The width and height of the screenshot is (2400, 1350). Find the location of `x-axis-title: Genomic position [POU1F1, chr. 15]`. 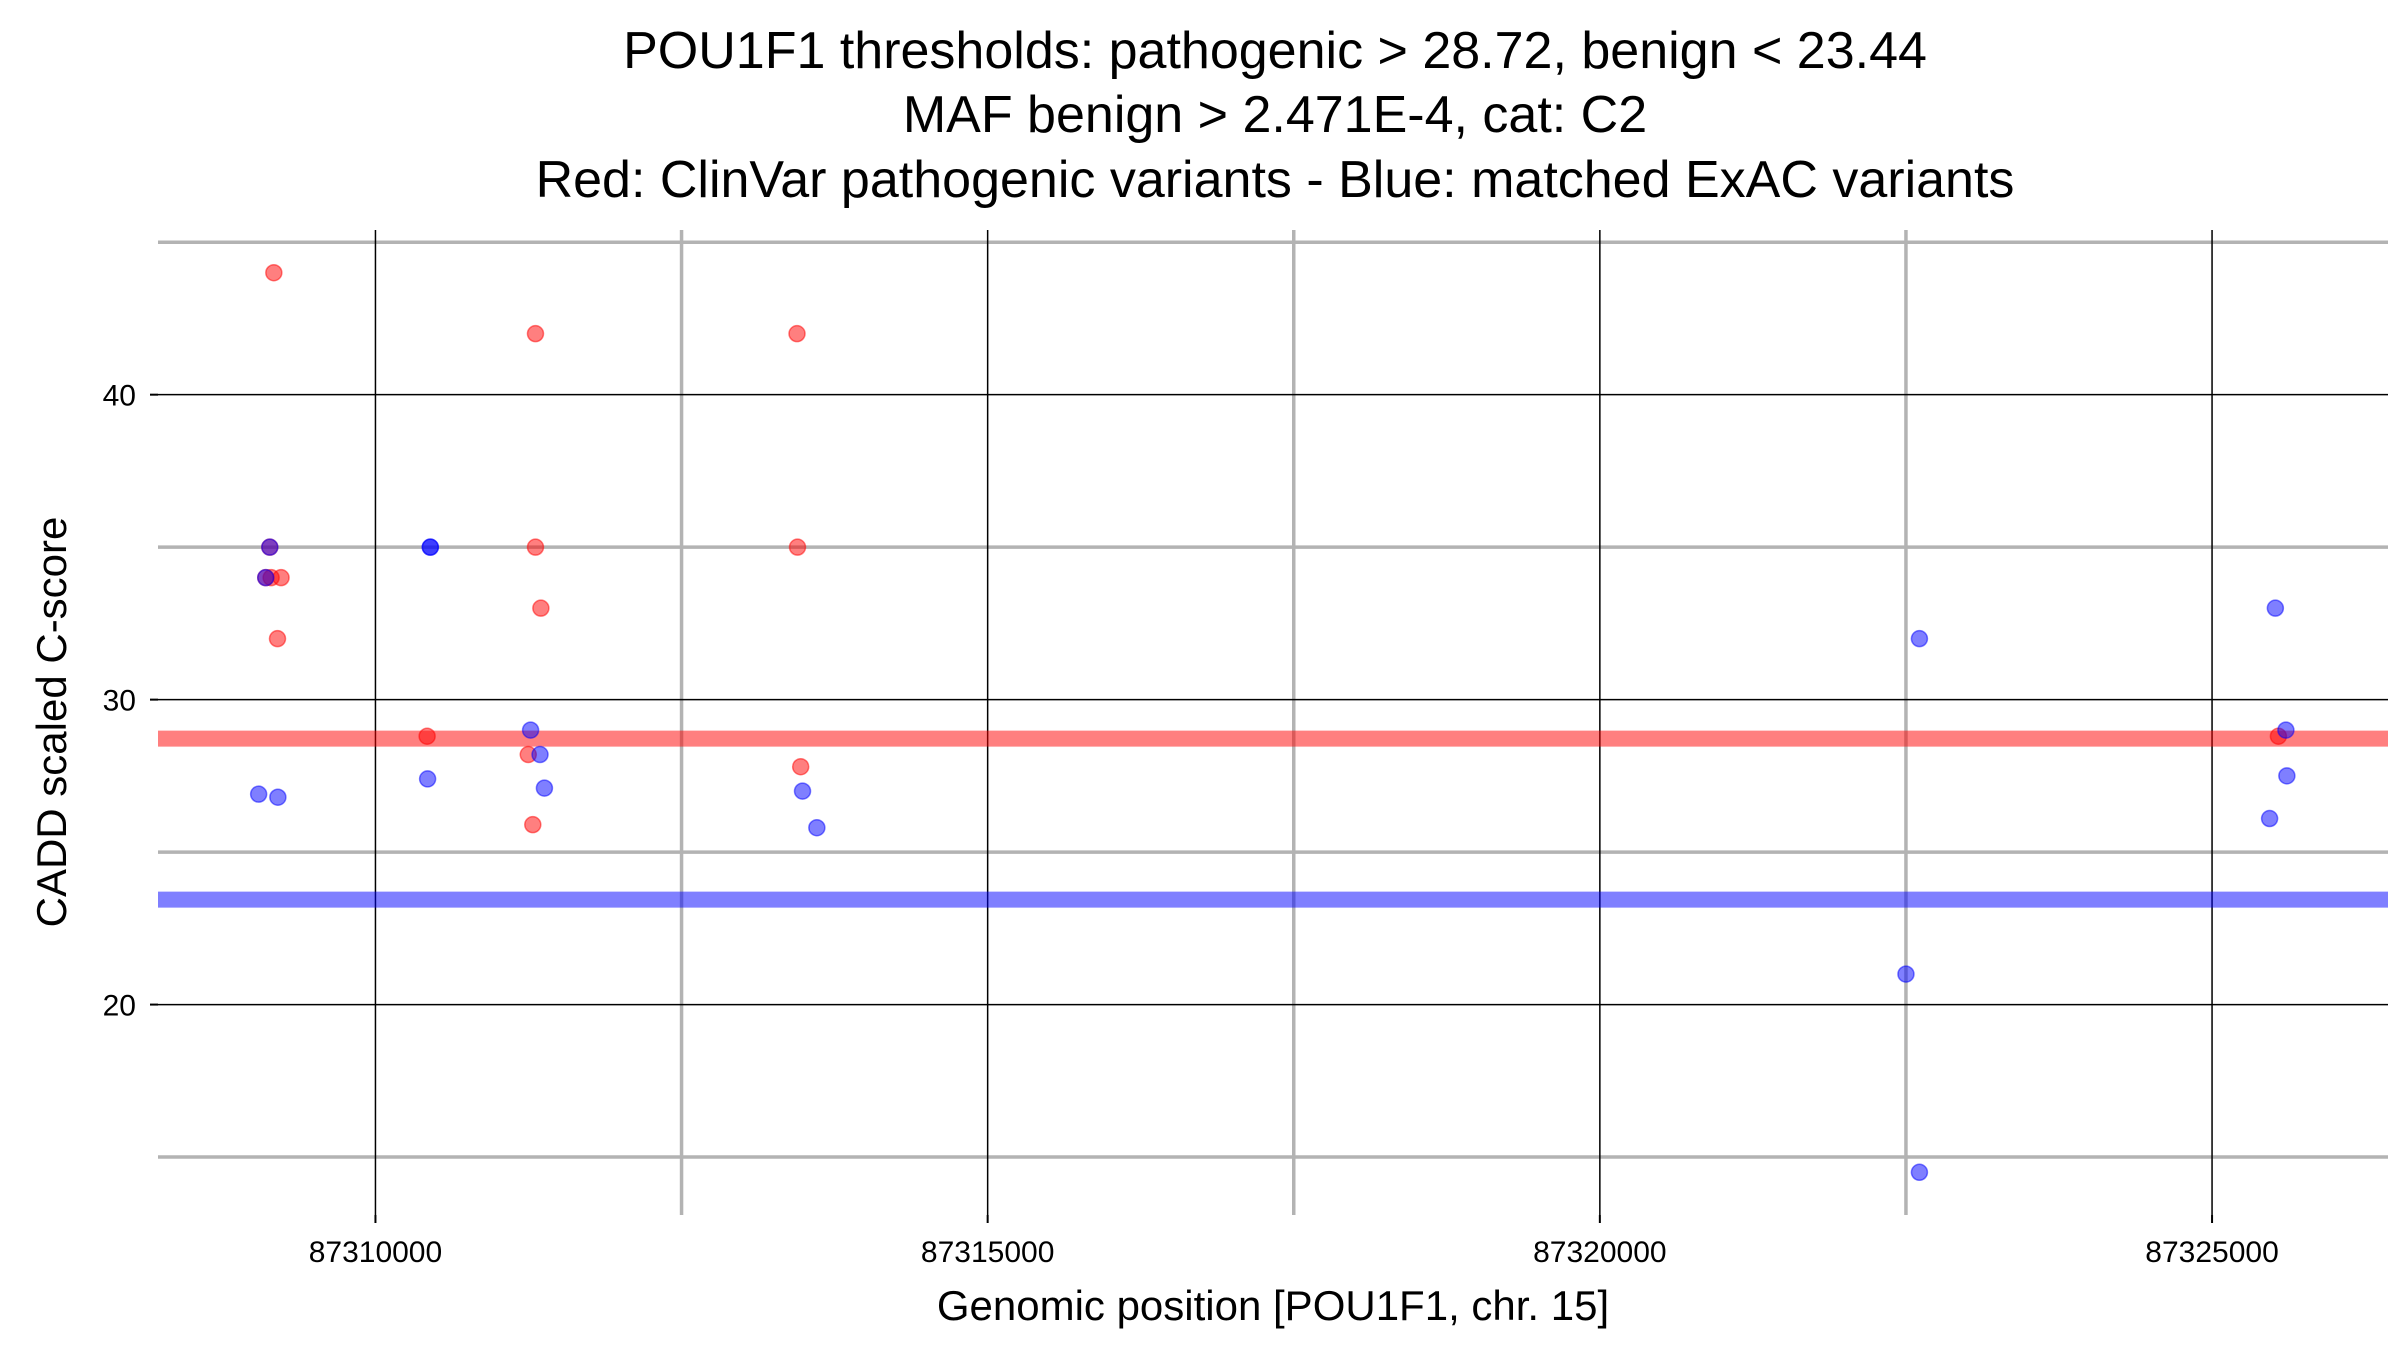

x-axis-title: Genomic position [POU1F1, chr. 15] is located at coordinates (1273, 1305).